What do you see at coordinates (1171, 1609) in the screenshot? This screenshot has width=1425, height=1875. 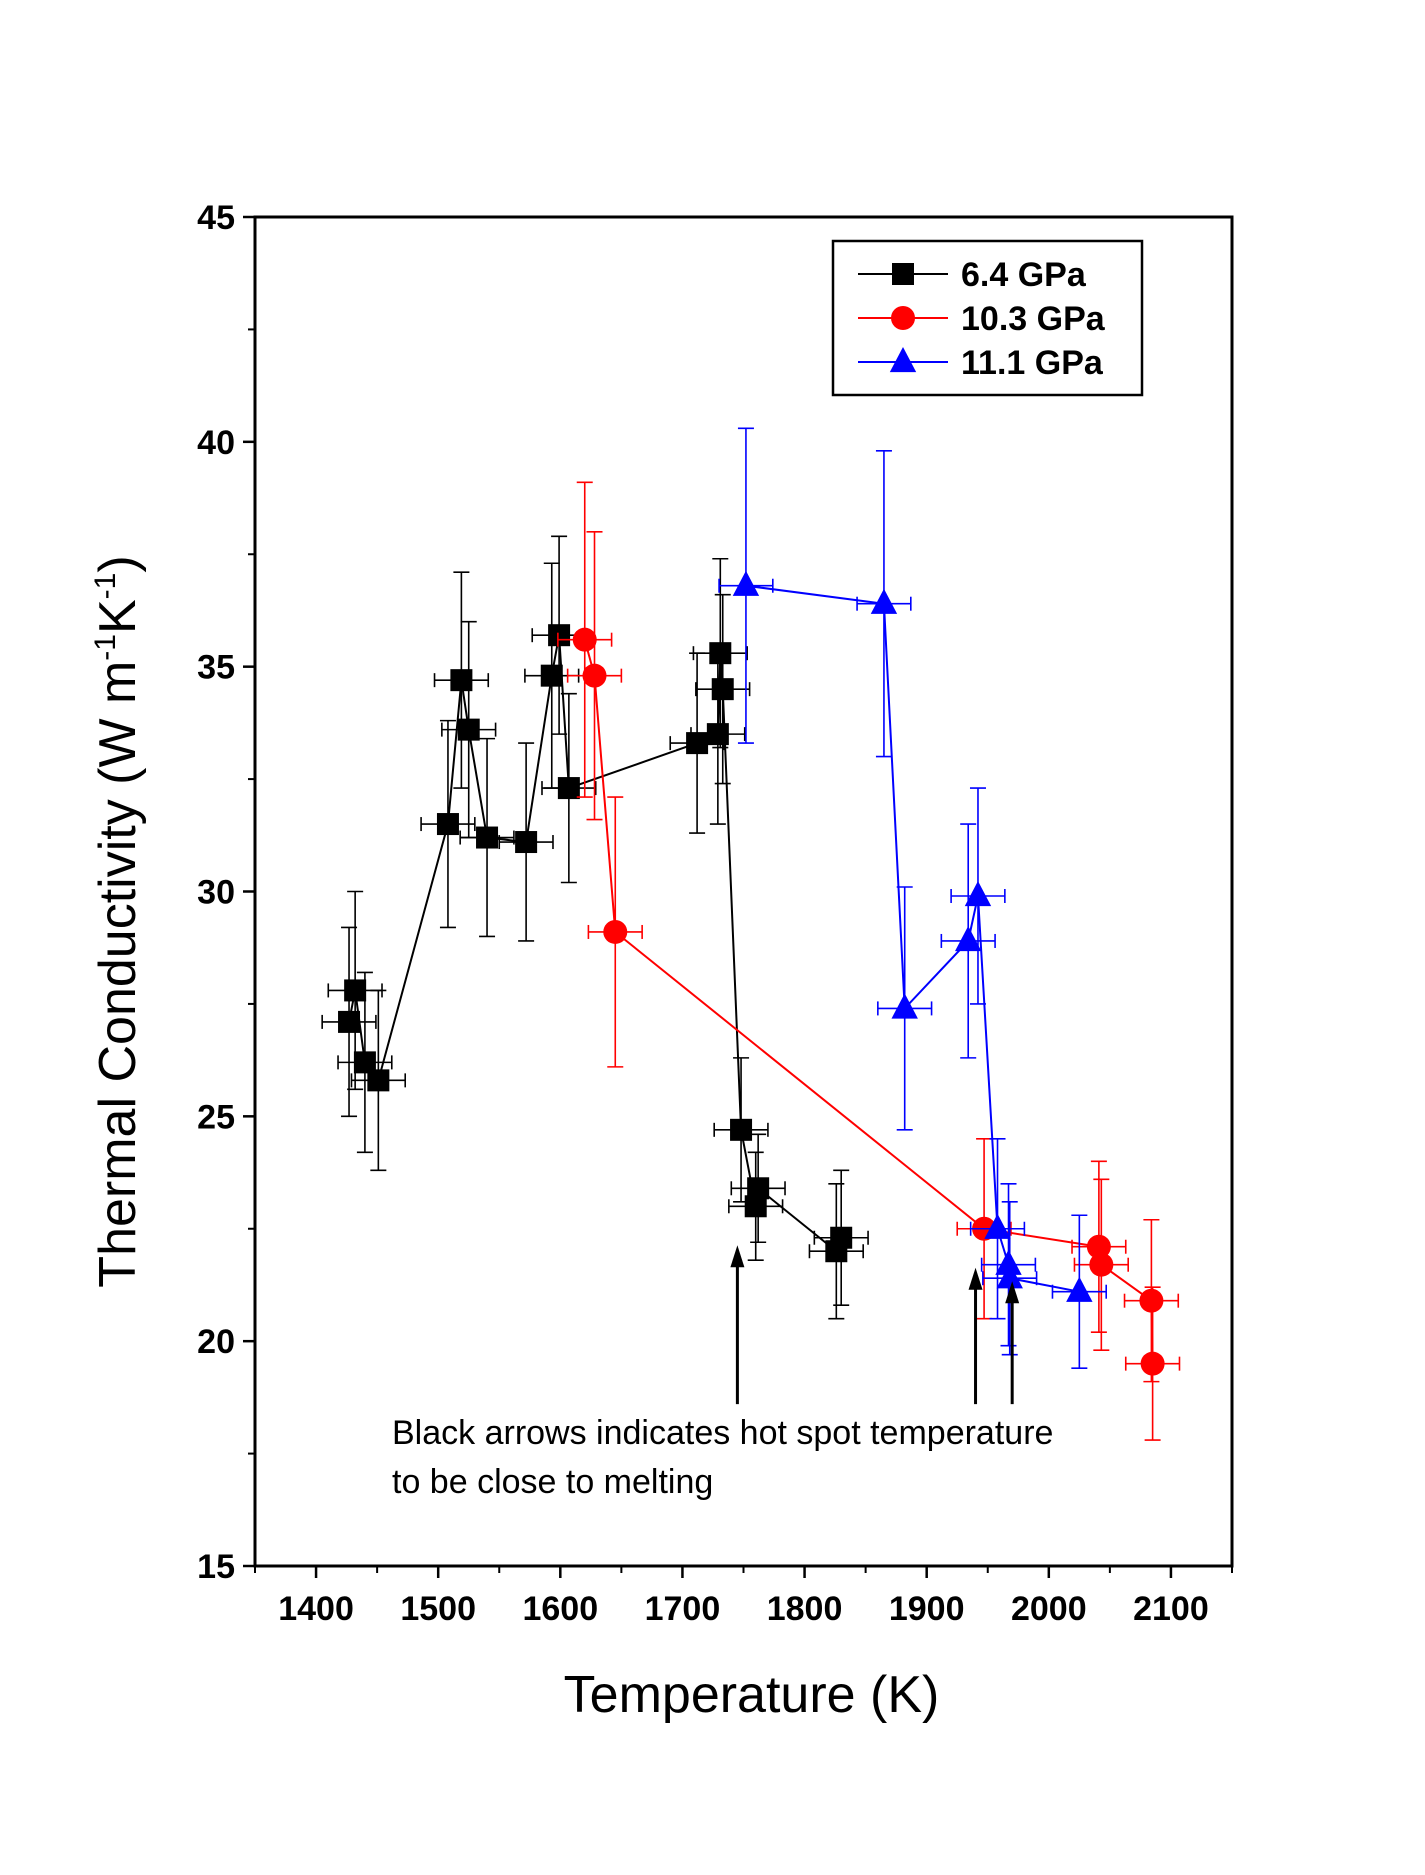 I see `x-tick-label-2100: 2100` at bounding box center [1171, 1609].